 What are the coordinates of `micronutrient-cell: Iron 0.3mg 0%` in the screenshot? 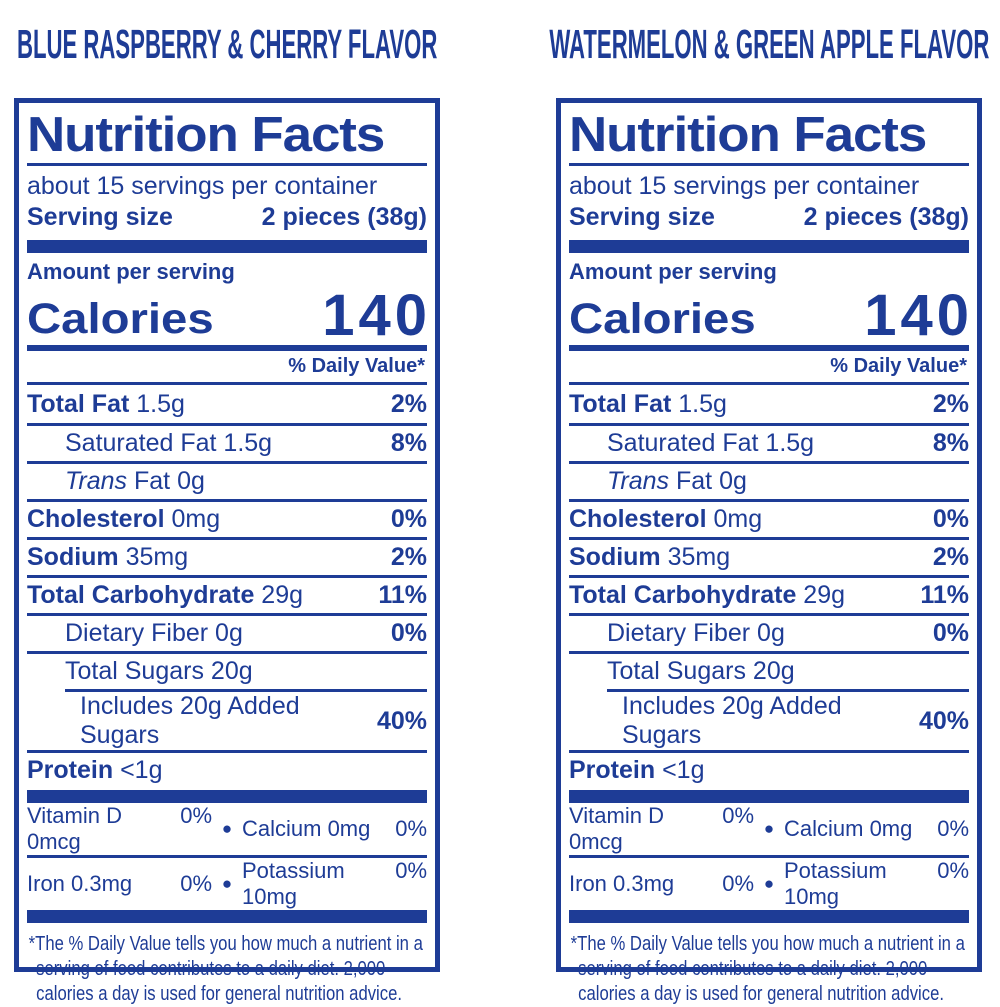 It's located at (661, 884).